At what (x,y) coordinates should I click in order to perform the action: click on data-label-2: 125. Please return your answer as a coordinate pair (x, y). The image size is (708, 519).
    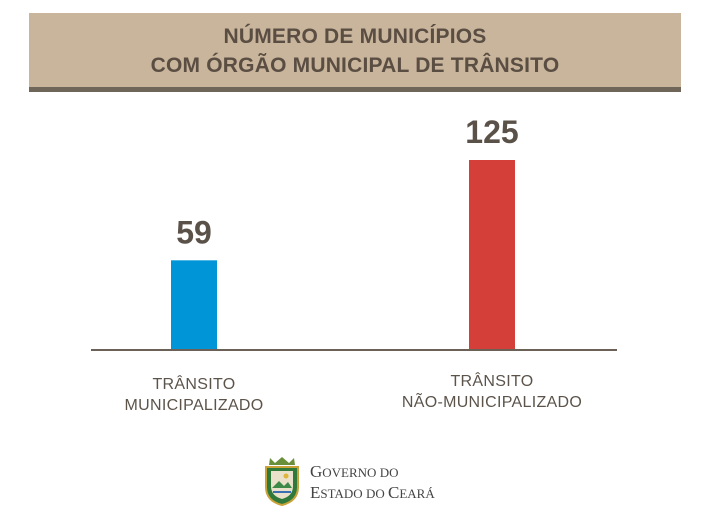
    Looking at the image, I should click on (491, 132).